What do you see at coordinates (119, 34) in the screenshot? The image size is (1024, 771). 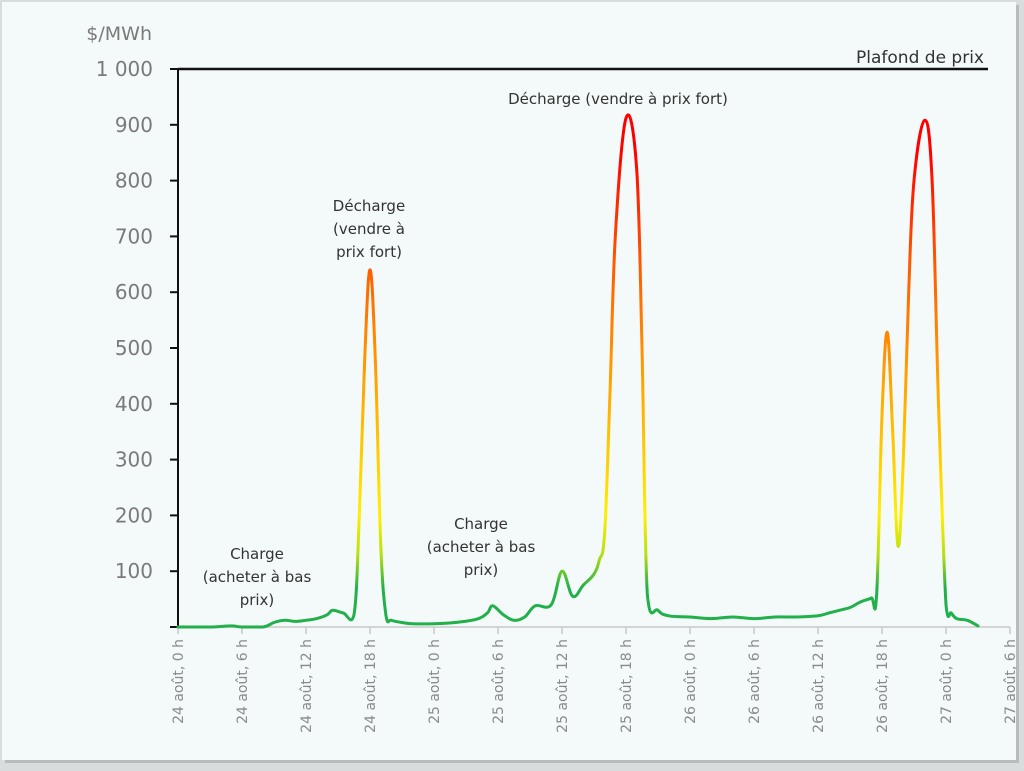 I see `y-axis-unit: $/MWh` at bounding box center [119, 34].